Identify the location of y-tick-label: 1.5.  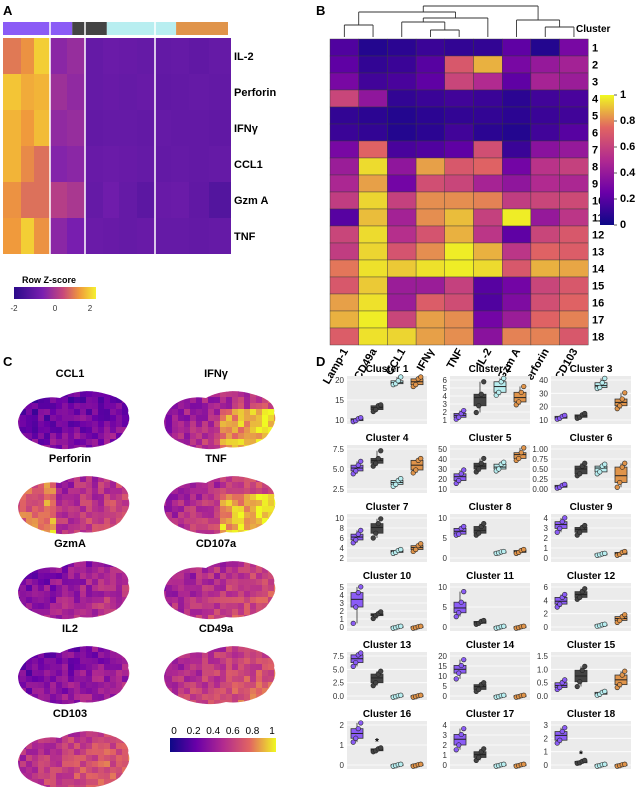
(543, 656).